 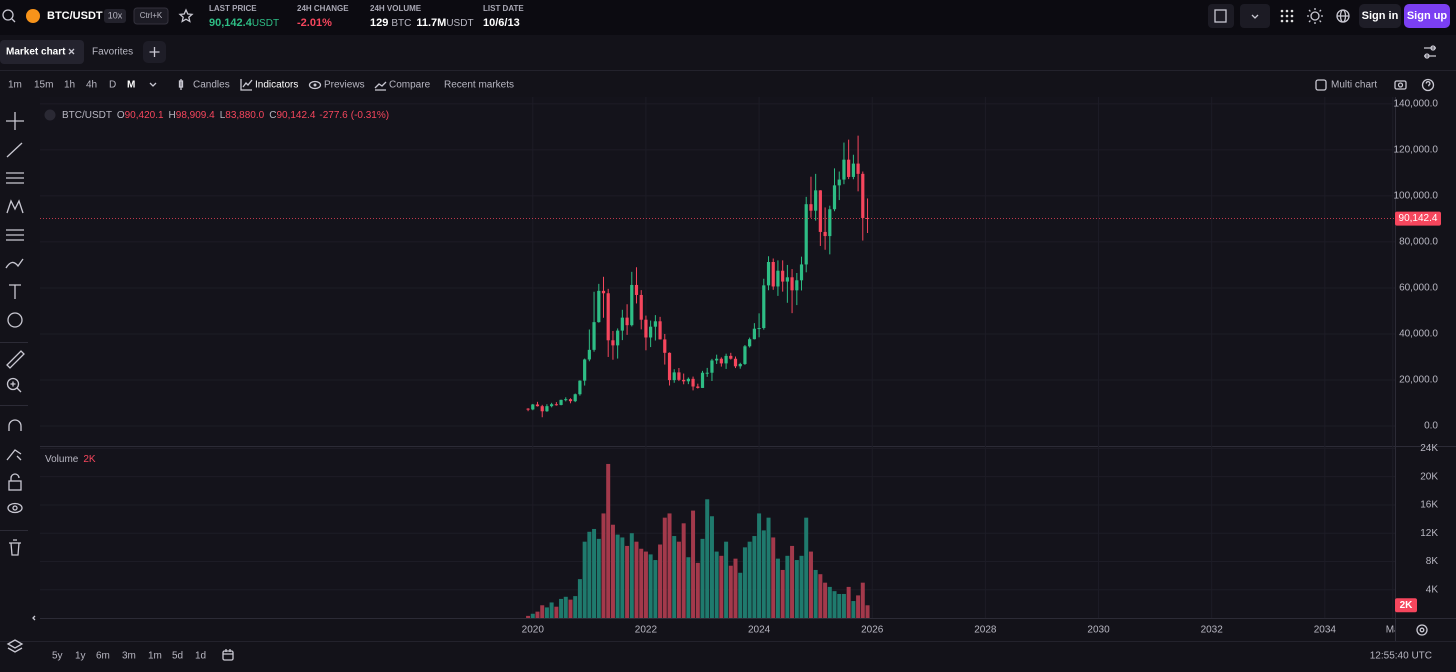 I want to click on toolbar-button: Recent markets, so click(x=479, y=85).